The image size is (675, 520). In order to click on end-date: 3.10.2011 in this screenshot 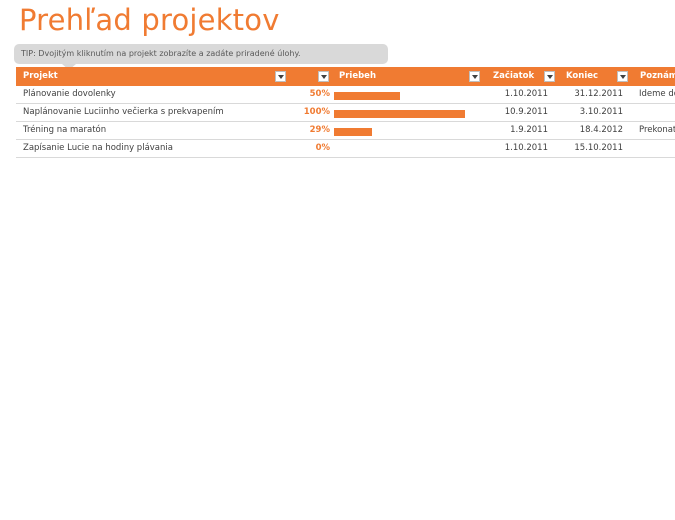, I will do `click(601, 112)`.